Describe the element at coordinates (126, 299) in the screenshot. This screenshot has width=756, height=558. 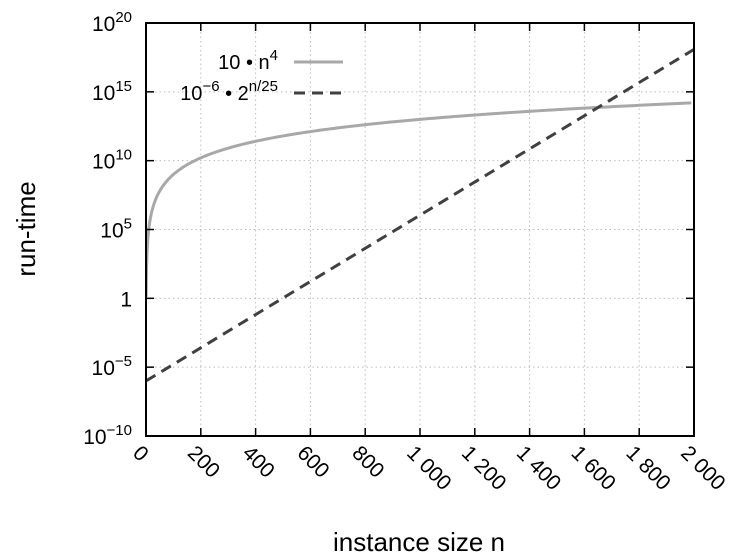
I see `y-tick-label: 1` at that location.